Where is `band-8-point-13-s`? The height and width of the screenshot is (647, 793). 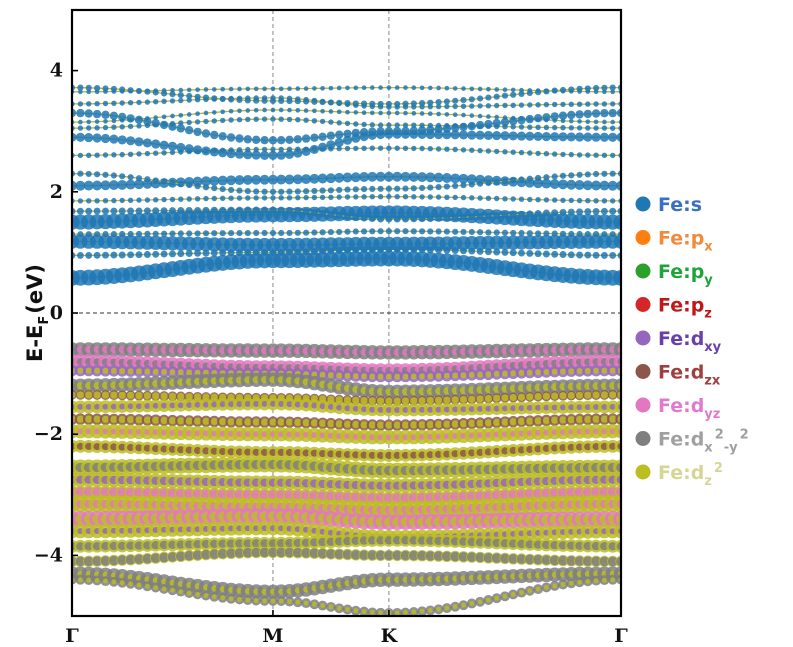
band-8-point-13-s is located at coordinates (180, 183).